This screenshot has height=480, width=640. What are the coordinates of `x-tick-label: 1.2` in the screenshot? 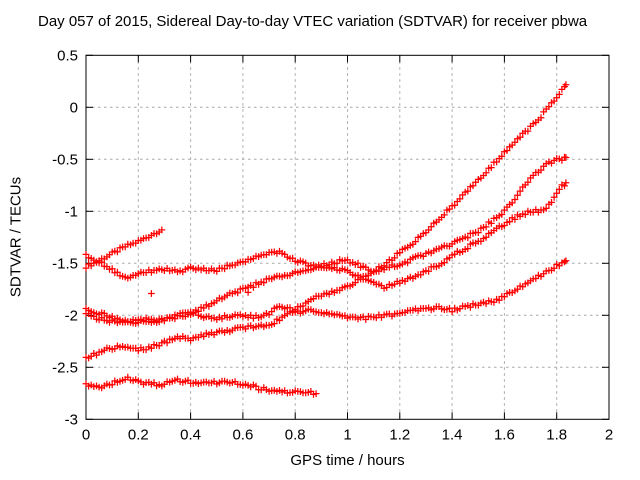 It's located at (399, 434).